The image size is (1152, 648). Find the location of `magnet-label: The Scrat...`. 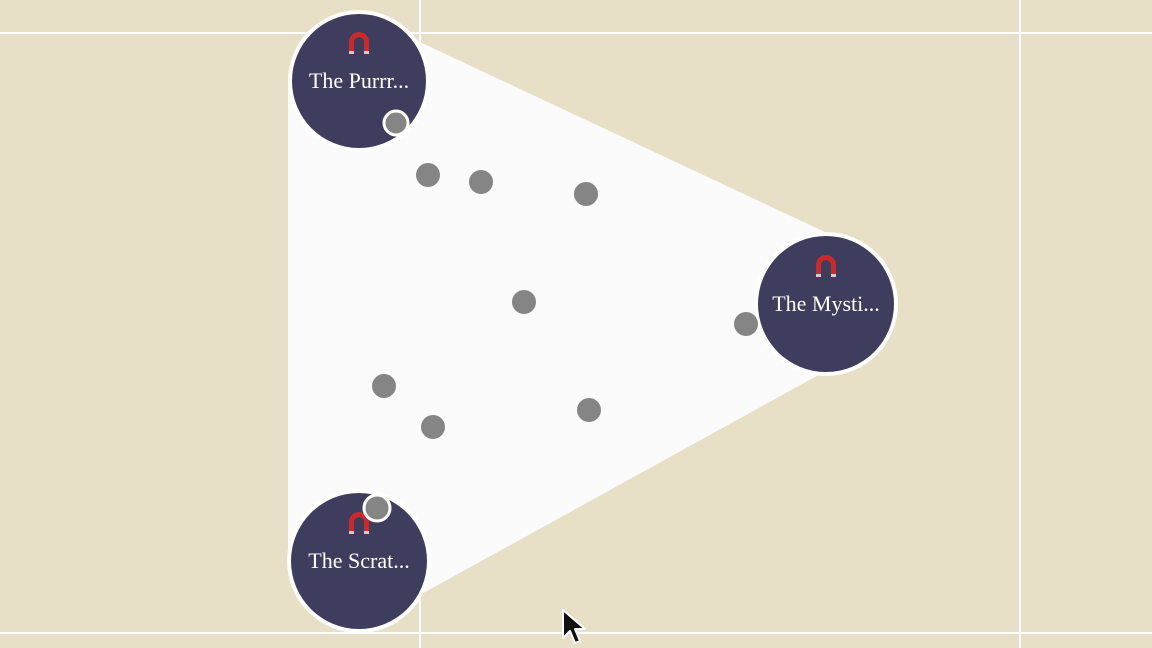

magnet-label: The Scrat... is located at coordinates (358, 560).